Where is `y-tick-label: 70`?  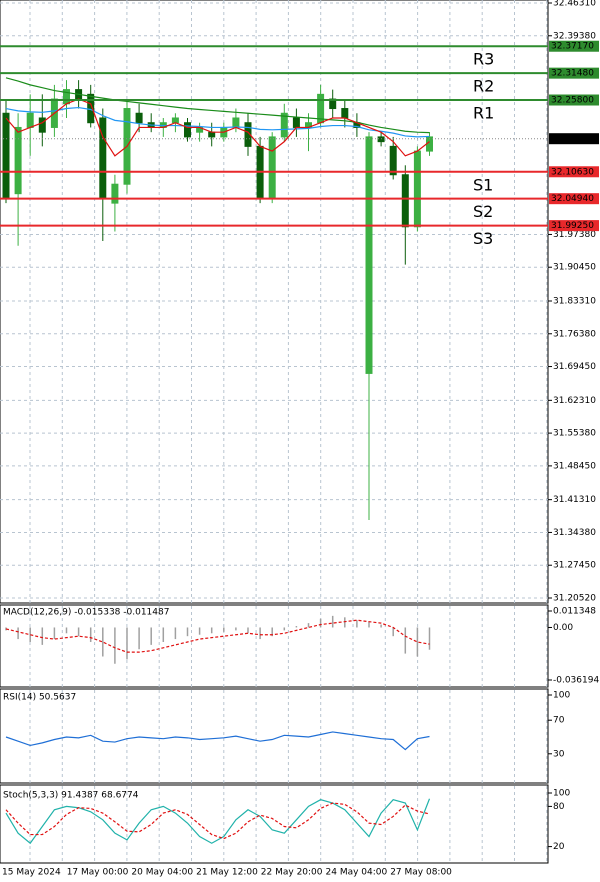 y-tick-label: 70 is located at coordinates (559, 721).